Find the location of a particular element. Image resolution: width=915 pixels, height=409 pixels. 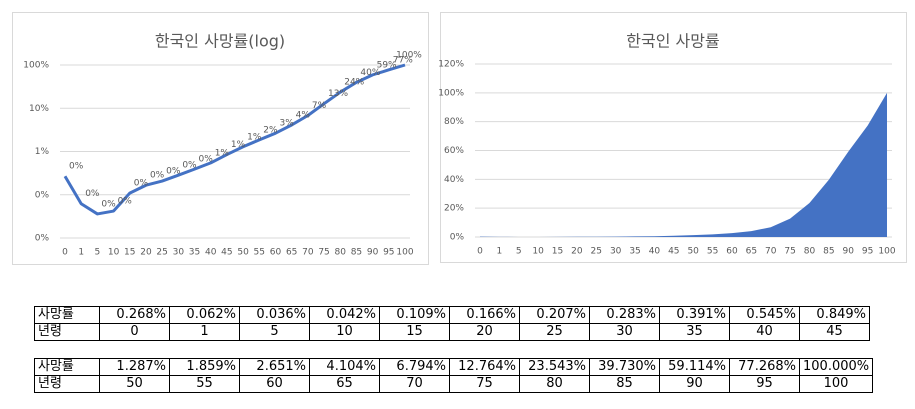

data-label: 7% is located at coordinates (319, 106).